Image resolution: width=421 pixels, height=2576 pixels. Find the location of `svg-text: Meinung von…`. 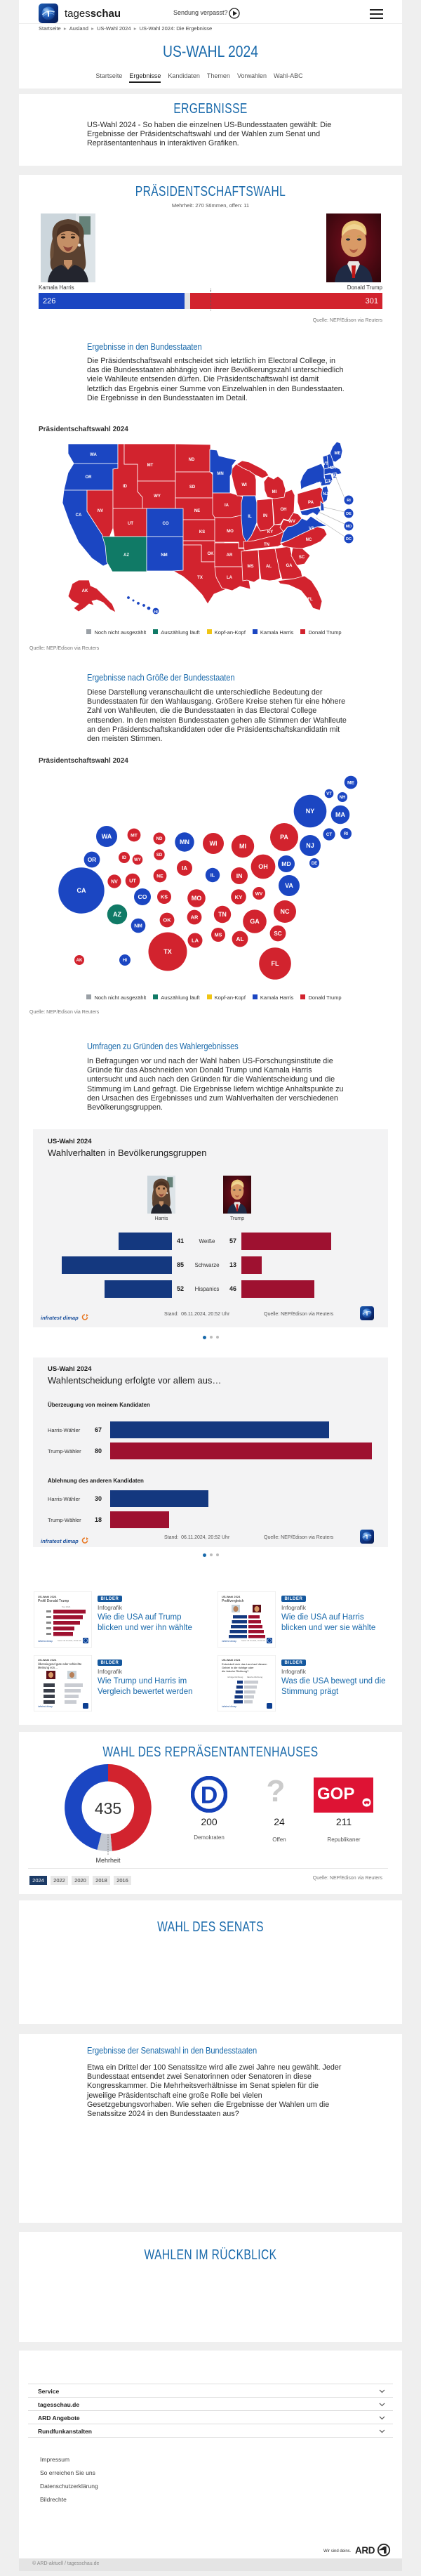

svg-text: Meinung von… is located at coordinates (48, 1667).